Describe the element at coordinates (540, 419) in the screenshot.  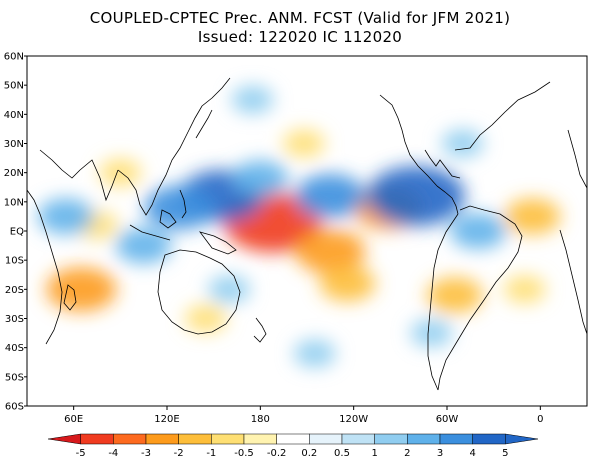
I see `lon-label: 0` at that location.